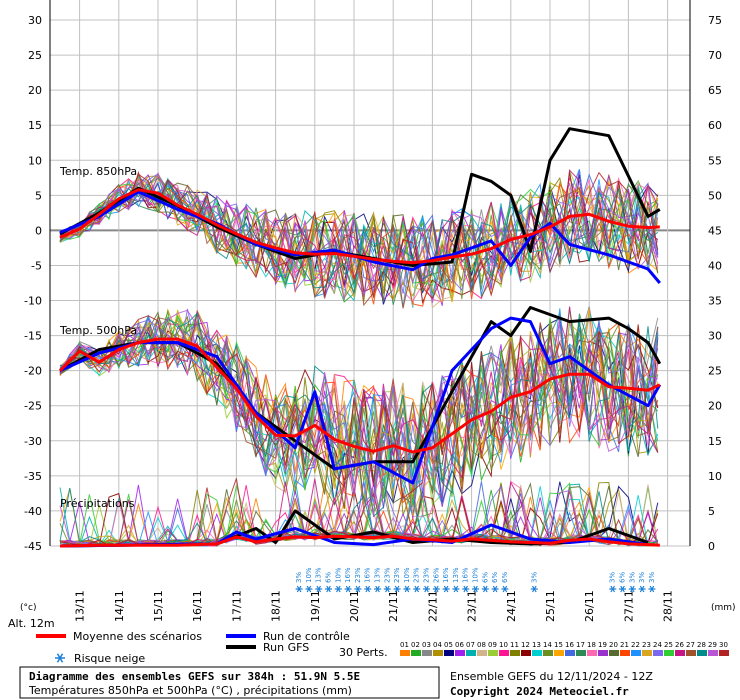 The image size is (740, 700). What do you see at coordinates (652, 577) in the screenshot?
I see `snow-risk-pct: 3%` at bounding box center [652, 577].